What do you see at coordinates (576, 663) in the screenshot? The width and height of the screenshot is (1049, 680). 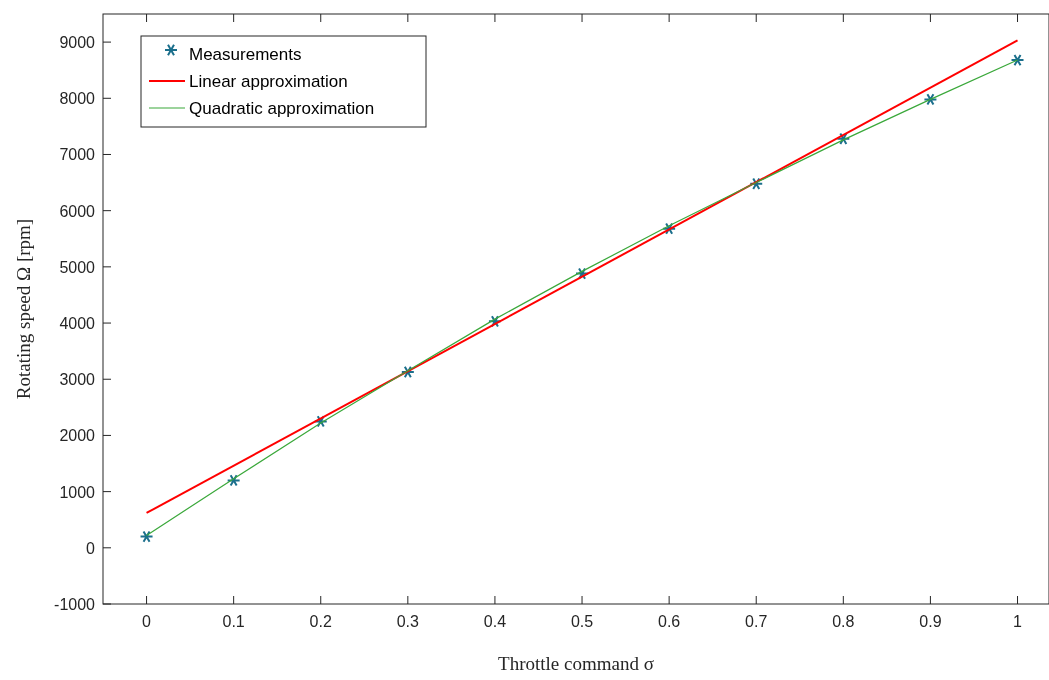 I see `x-axis-title: Throttle command σ` at bounding box center [576, 663].